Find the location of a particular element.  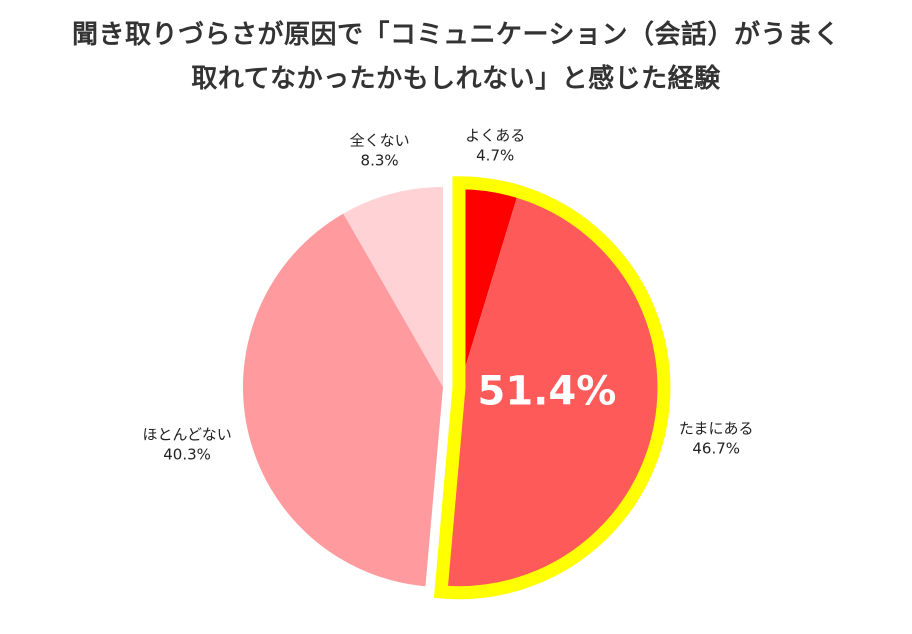

slice-label-3: 全くない 8.3% is located at coordinates (380, 150).